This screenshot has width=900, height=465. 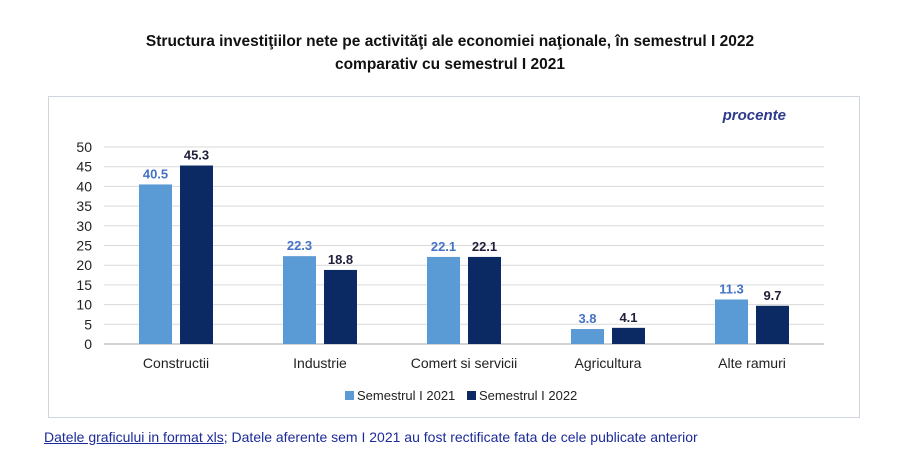 I want to click on data-label: 45.3, so click(x=196, y=155).